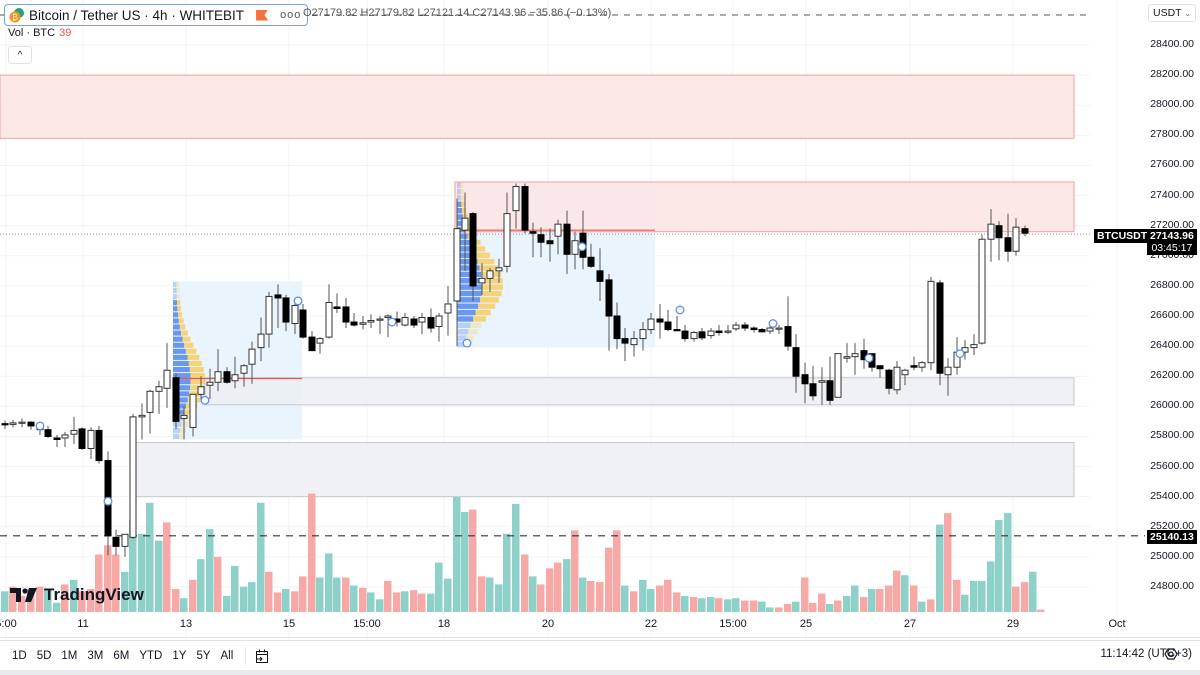 This screenshot has width=1200, height=675. What do you see at coordinates (227, 656) in the screenshot?
I see `range-button-all: All` at bounding box center [227, 656].